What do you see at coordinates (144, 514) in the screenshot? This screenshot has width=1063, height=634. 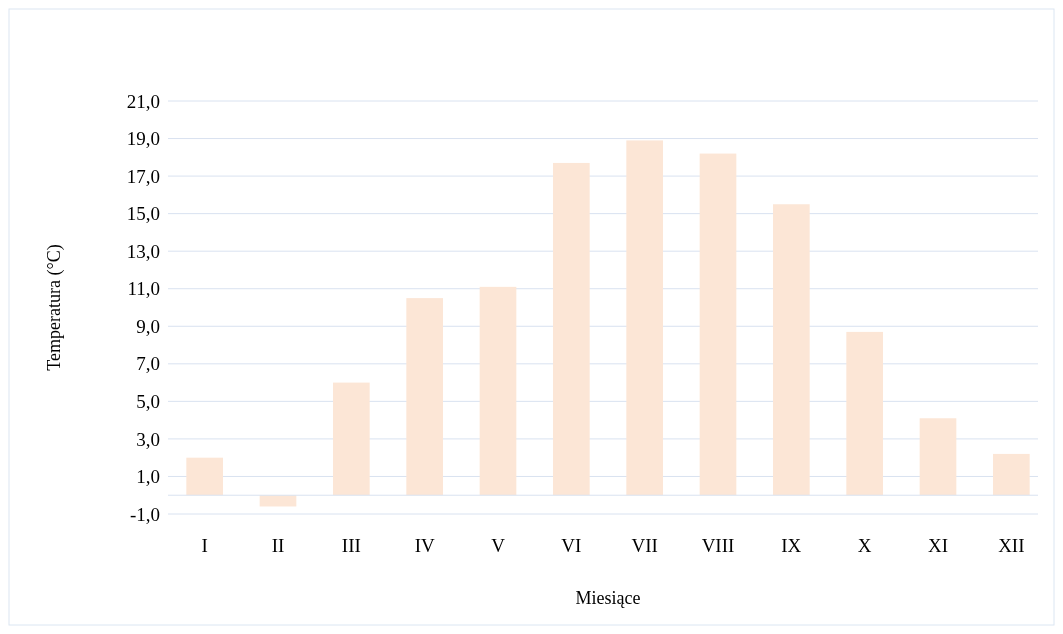 I see `y-tick-label: -1,0` at bounding box center [144, 514].